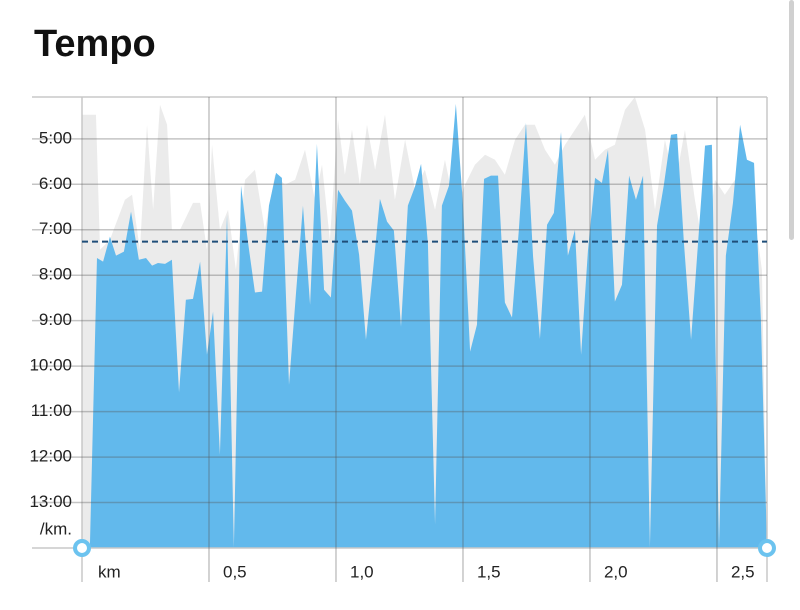  Describe the element at coordinates (362, 571) in the screenshot. I see `x-tick-label: 1,0` at that location.